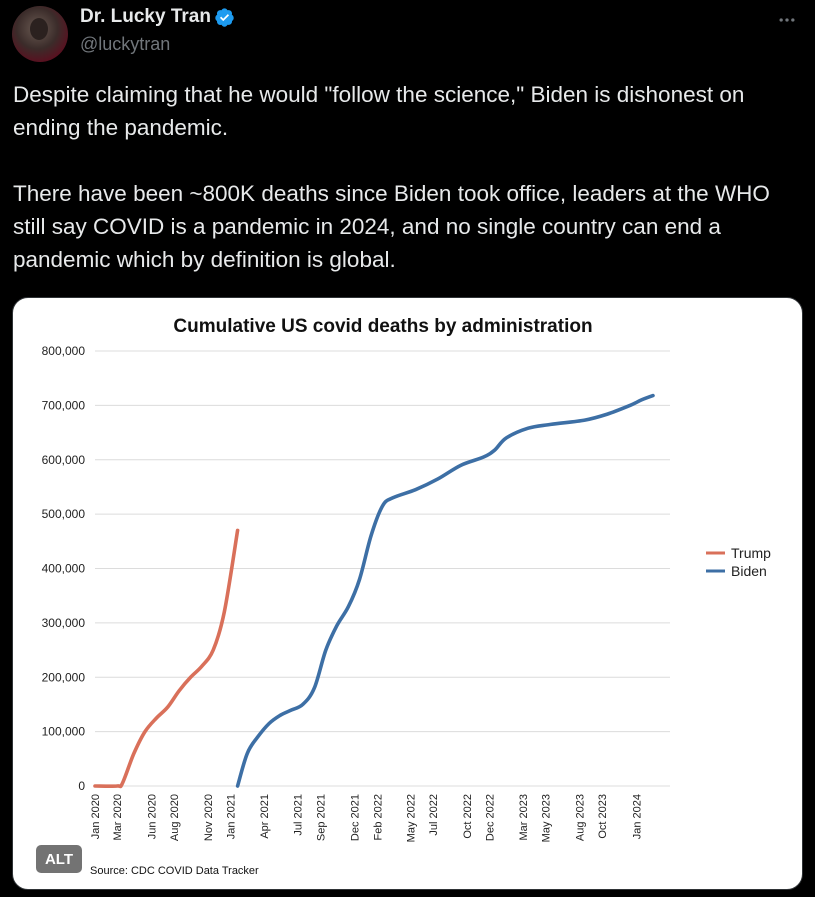 The height and width of the screenshot is (897, 815). I want to click on verified-badge-icon, so click(224, 17).